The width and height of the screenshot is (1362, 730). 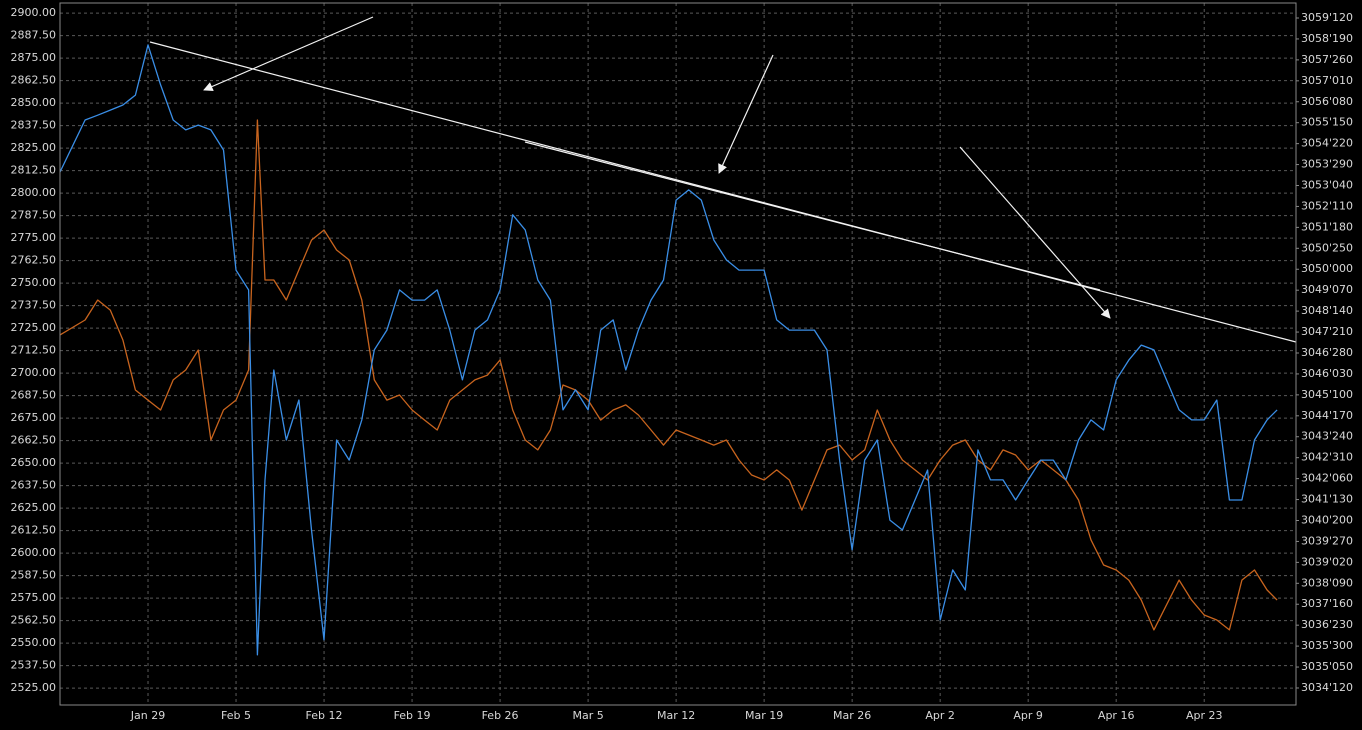 I want to click on y2-tick-label: 3055'150, so click(x=1327, y=122).